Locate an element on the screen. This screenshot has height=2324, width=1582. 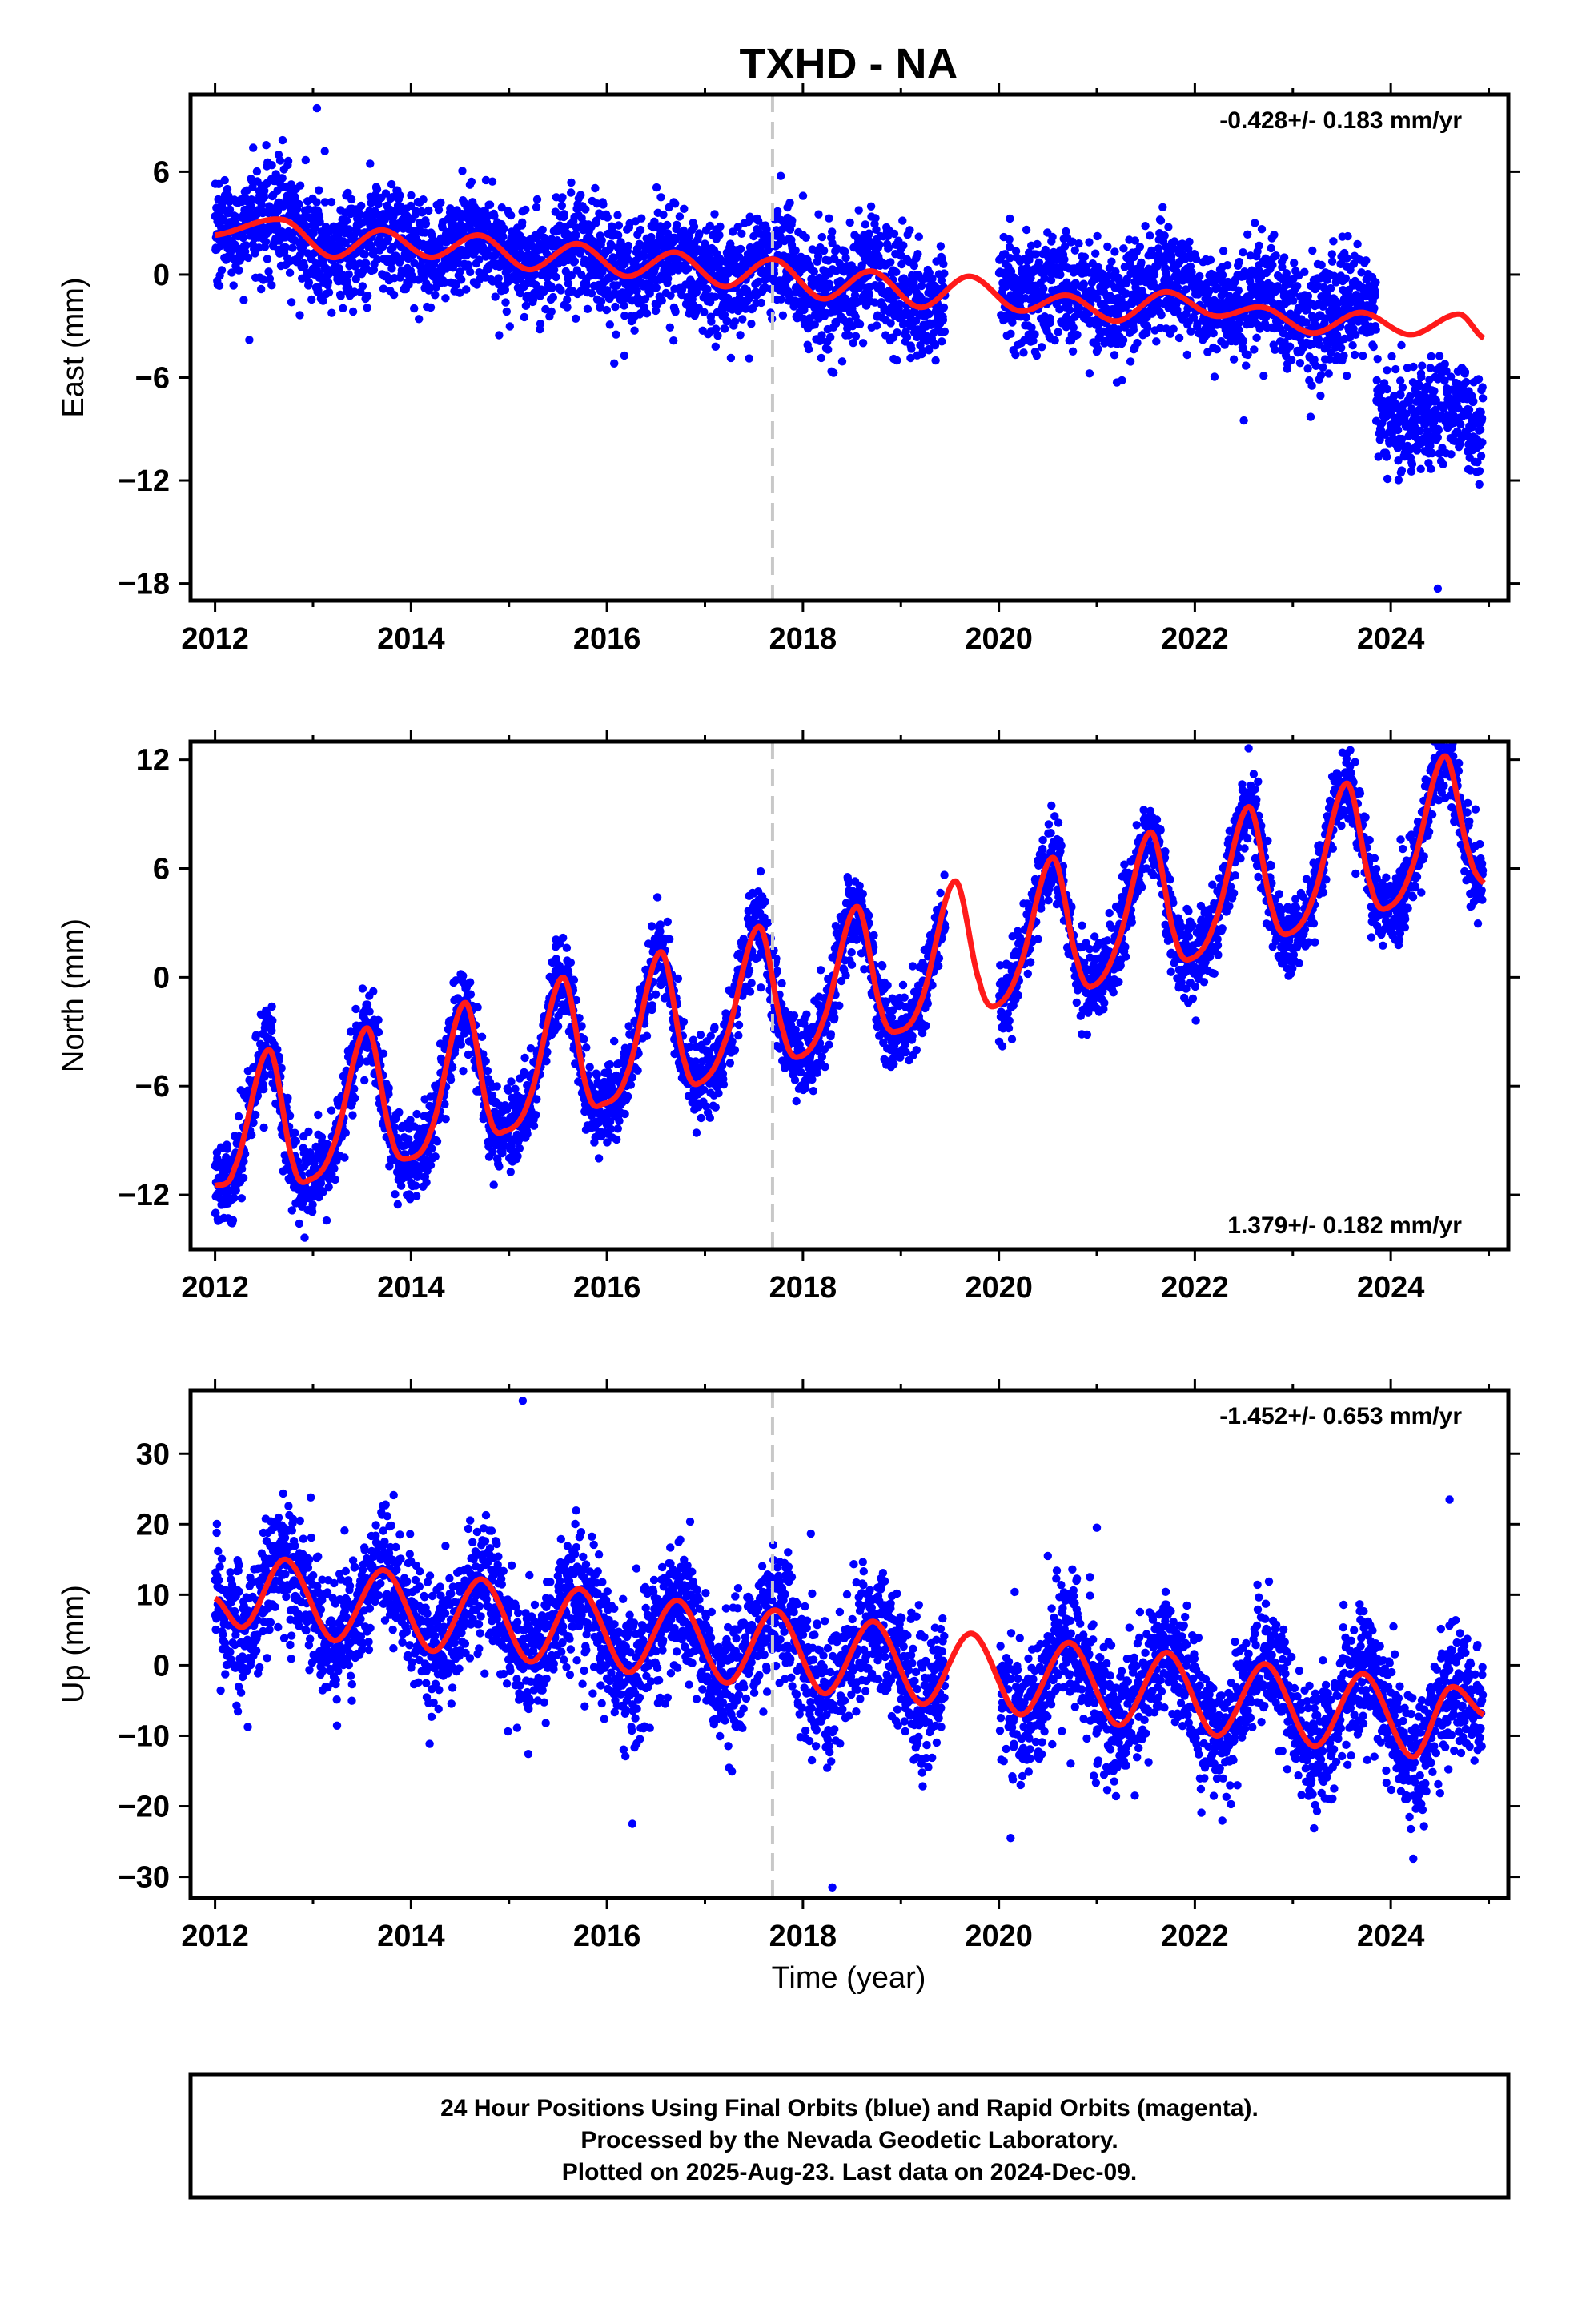
east-x-tick-label: 2024 is located at coordinates (1391, 639).